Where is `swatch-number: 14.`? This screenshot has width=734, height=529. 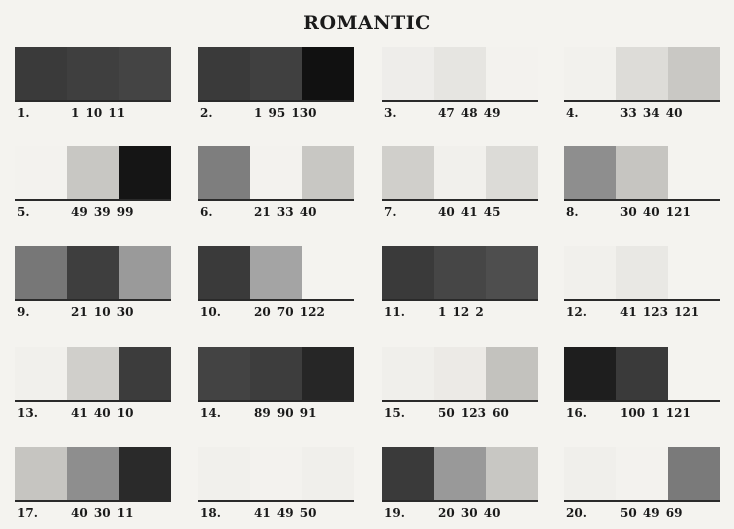
swatch-number: 14. is located at coordinates (210, 413).